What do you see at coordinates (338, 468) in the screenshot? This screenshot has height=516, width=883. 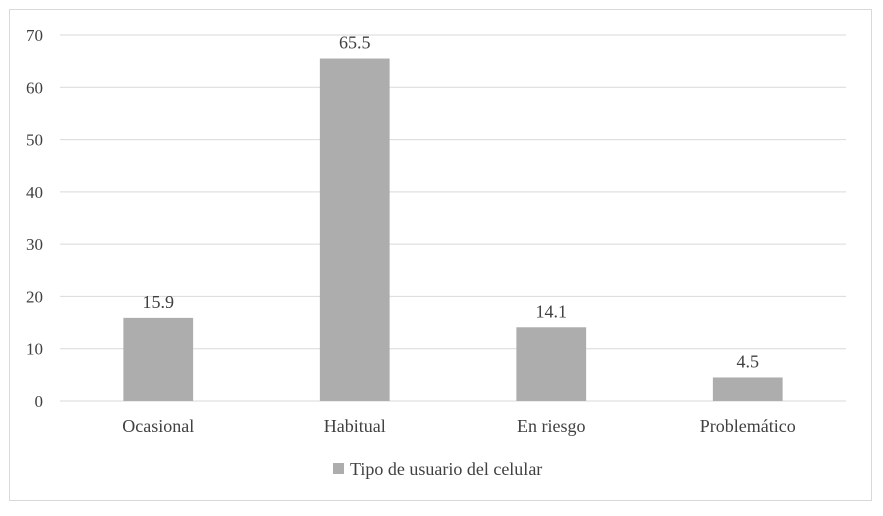 I see `legend-swatch` at bounding box center [338, 468].